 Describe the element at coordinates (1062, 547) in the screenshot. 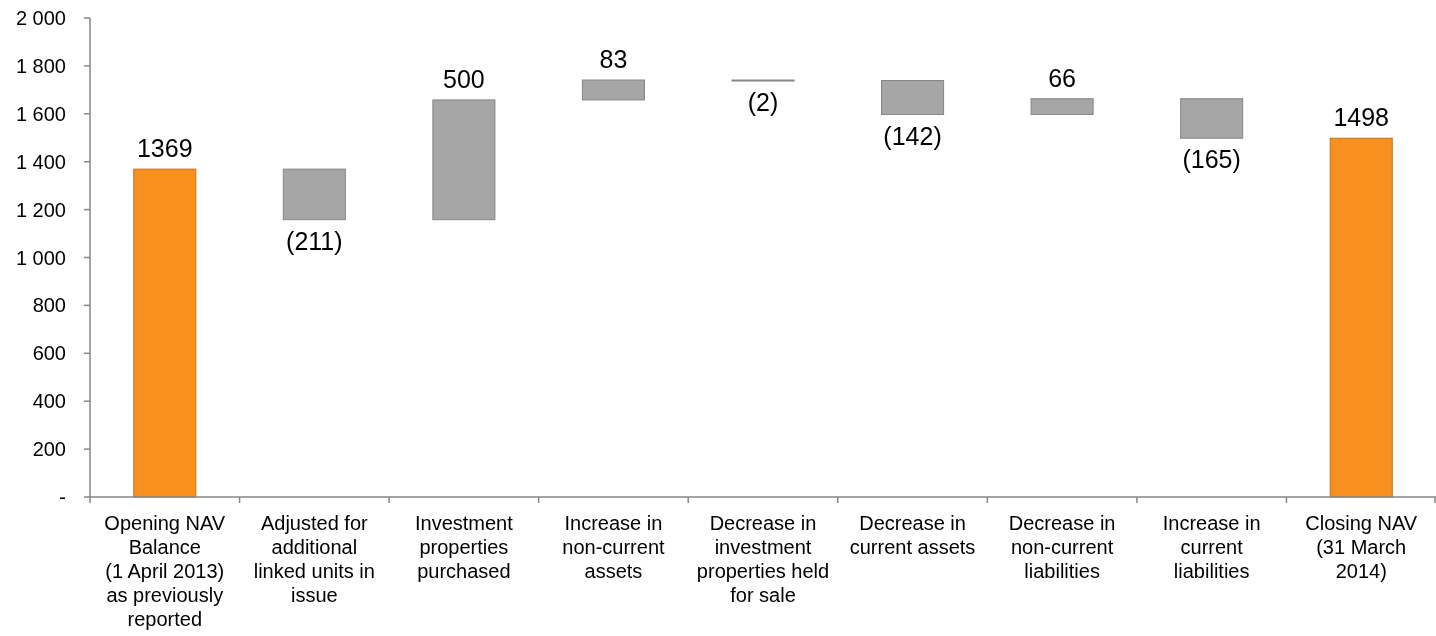

I see `x-tick-label: Decrease in non-current liabilities` at that location.